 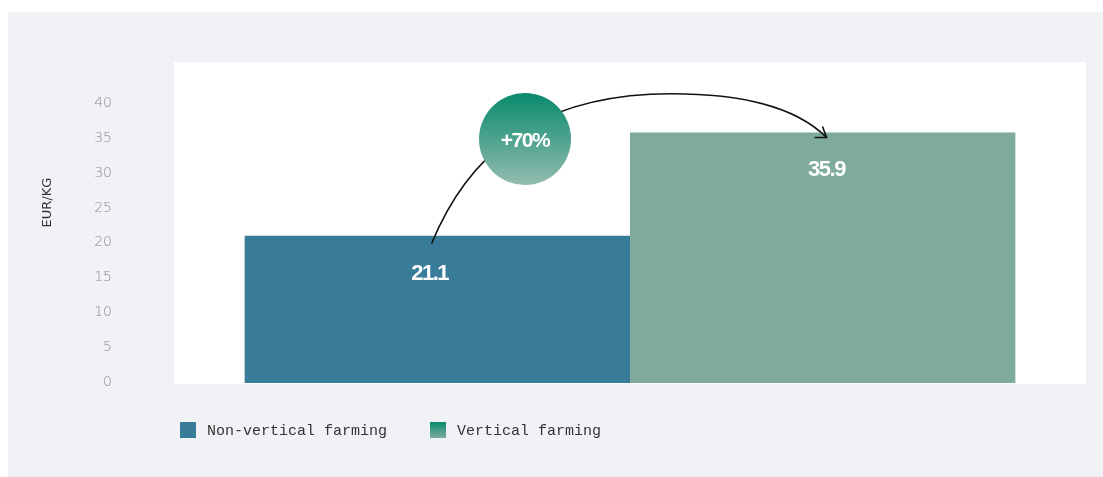 What do you see at coordinates (103, 276) in the screenshot?
I see `y-tick-label: 15` at bounding box center [103, 276].